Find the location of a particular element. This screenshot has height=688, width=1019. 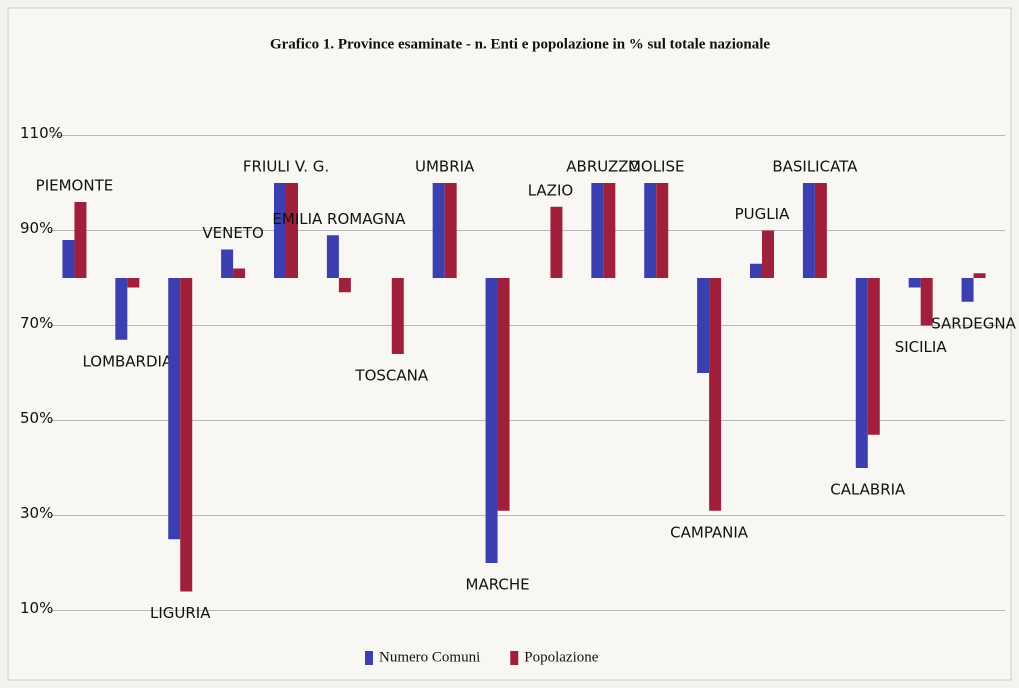

y-tick-label: 70% is located at coordinates (36, 323).